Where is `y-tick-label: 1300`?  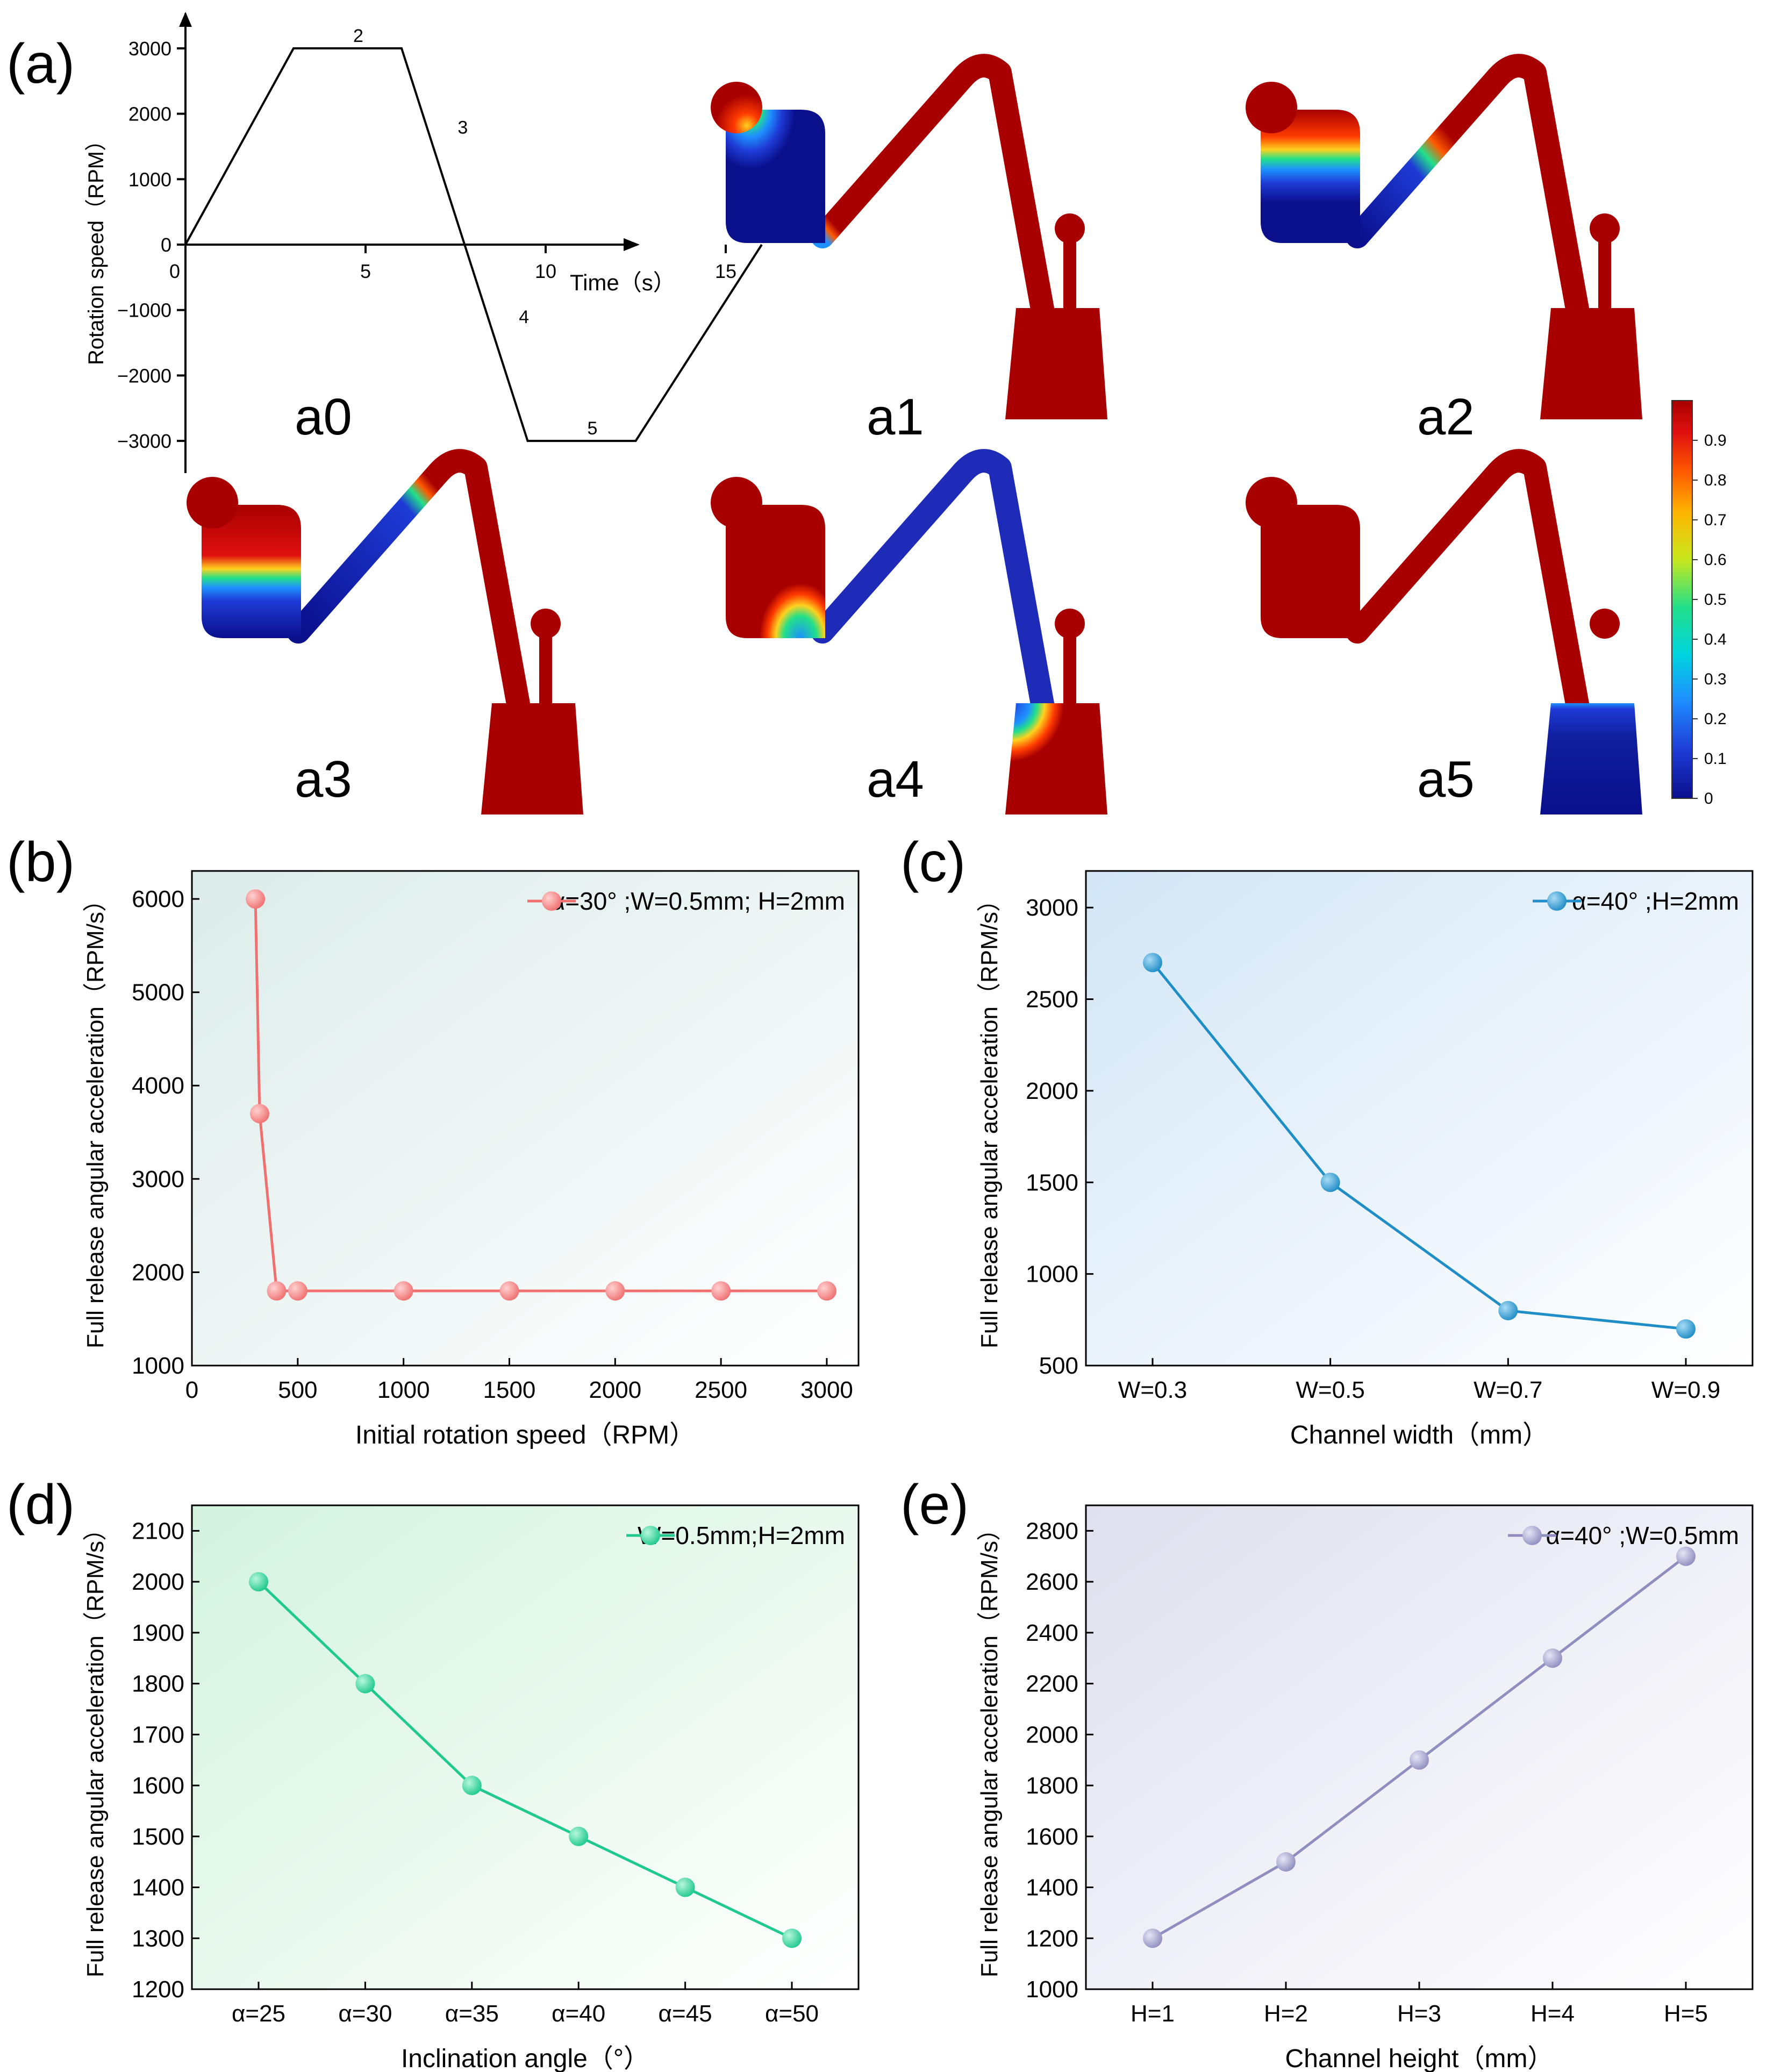 y-tick-label: 1300 is located at coordinates (158, 1938).